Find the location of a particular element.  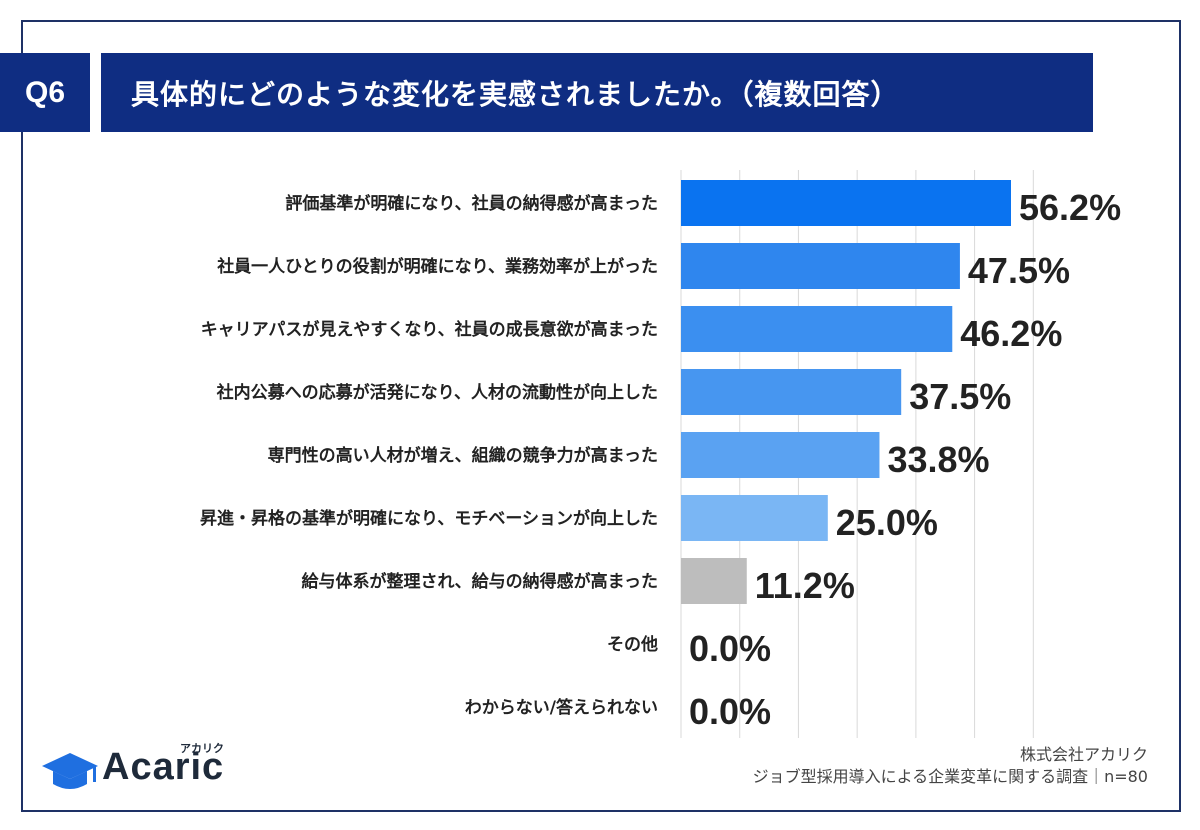

value-label: 37.5% is located at coordinates (960, 396).